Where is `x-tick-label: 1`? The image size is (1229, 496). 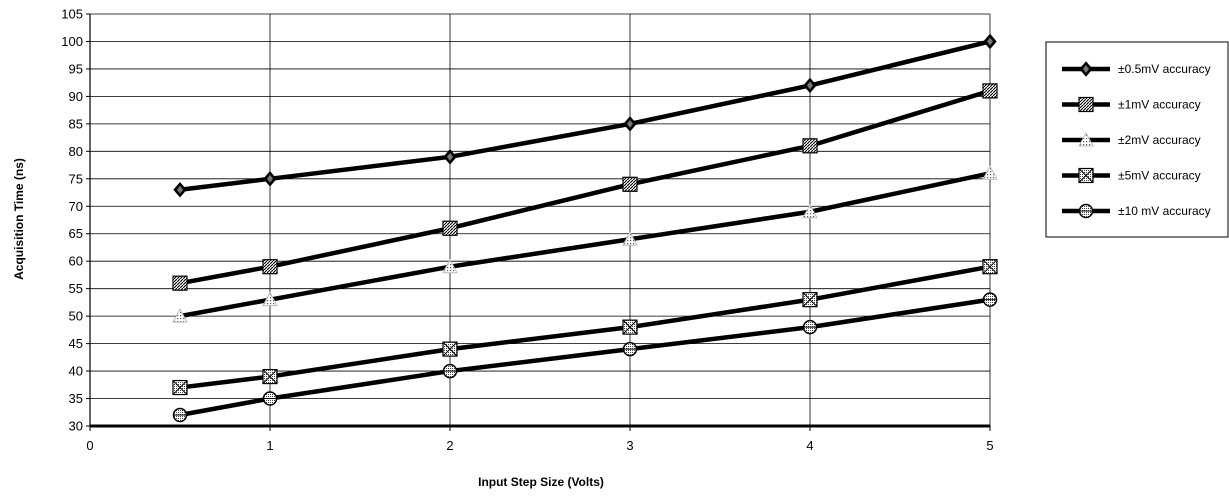 x-tick-label: 1 is located at coordinates (269, 445).